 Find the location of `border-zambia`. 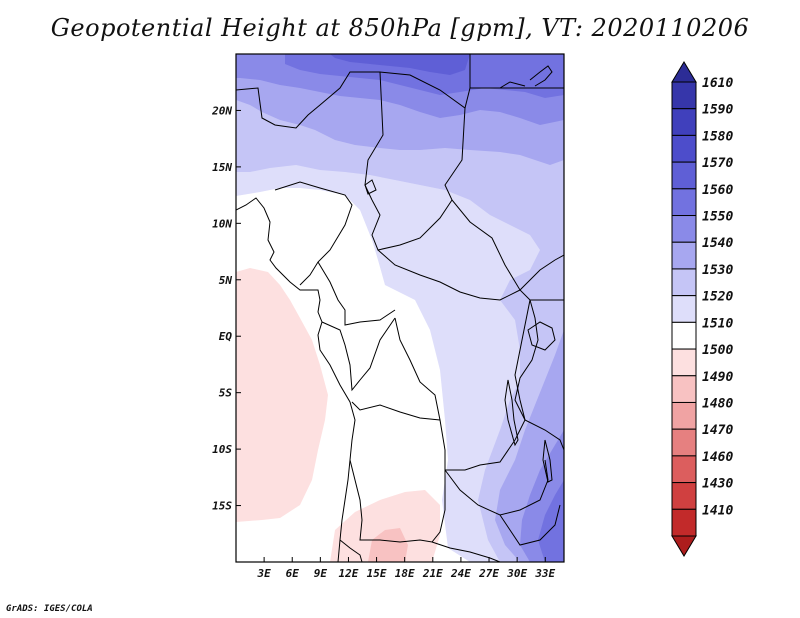

border-zambia is located at coordinates (496, 487).